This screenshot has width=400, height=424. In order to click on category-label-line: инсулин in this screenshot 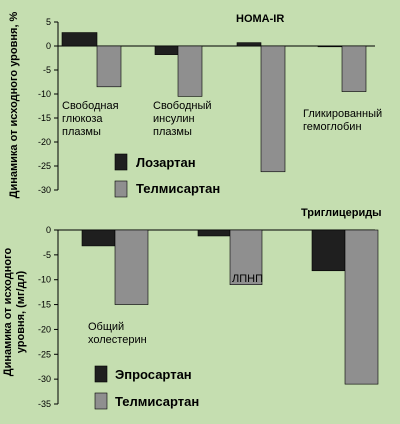, I will do `click(174, 119)`.